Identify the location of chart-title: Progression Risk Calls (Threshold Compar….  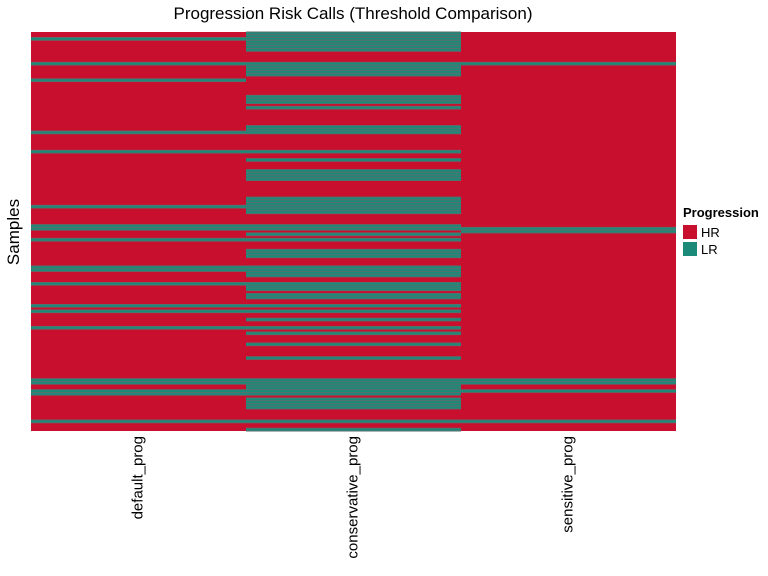
(353, 13).